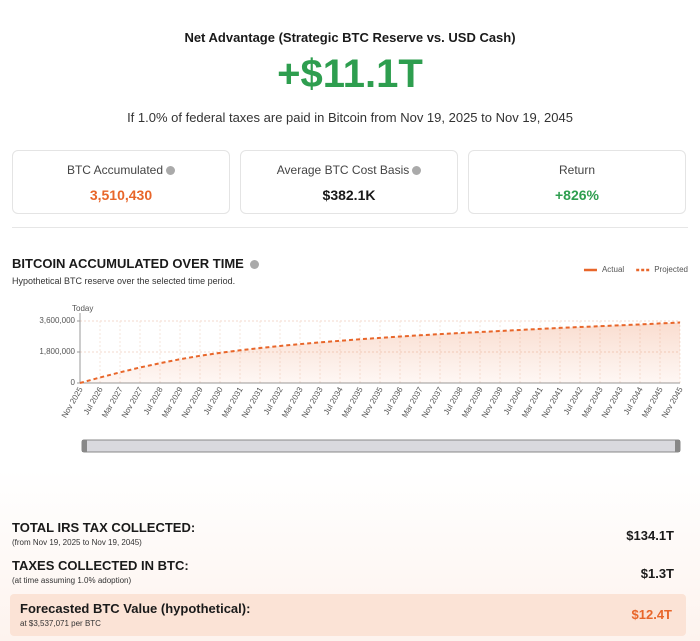 The width and height of the screenshot is (700, 641). What do you see at coordinates (128, 263) in the screenshot?
I see `chart-title-text: BITCOIN ACCUMULATED OVER TIME` at bounding box center [128, 263].